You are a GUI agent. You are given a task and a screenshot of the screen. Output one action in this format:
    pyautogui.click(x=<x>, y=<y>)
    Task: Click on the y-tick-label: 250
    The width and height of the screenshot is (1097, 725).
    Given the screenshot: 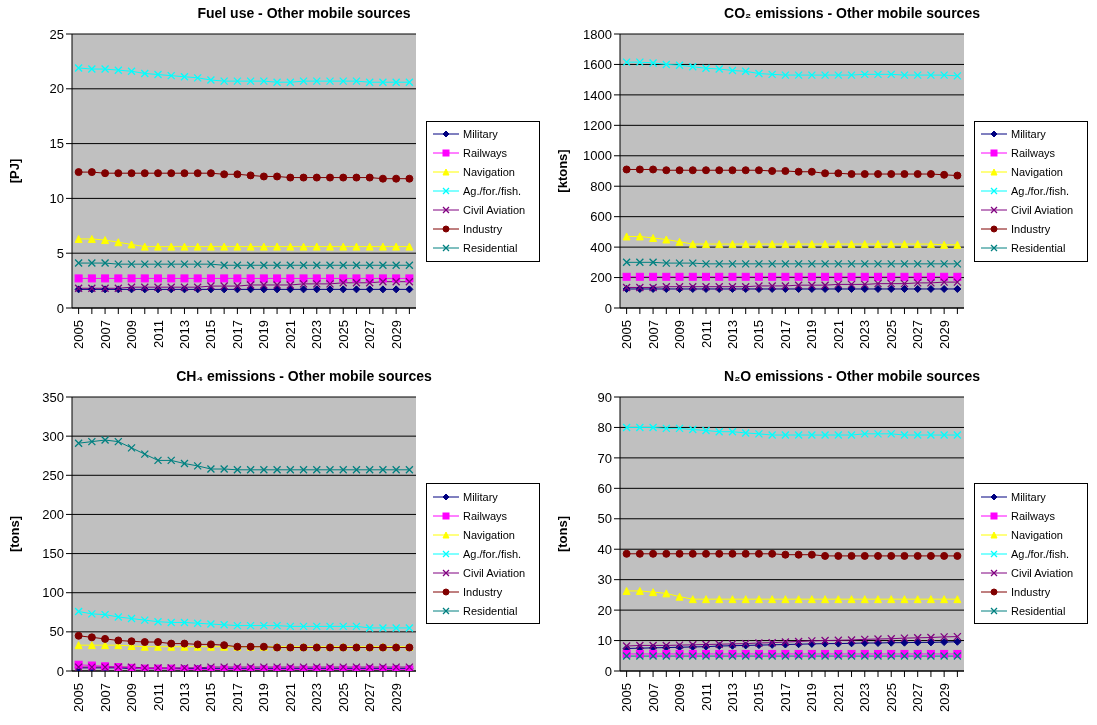 What is the action you would take?
    pyautogui.click(x=53, y=475)
    